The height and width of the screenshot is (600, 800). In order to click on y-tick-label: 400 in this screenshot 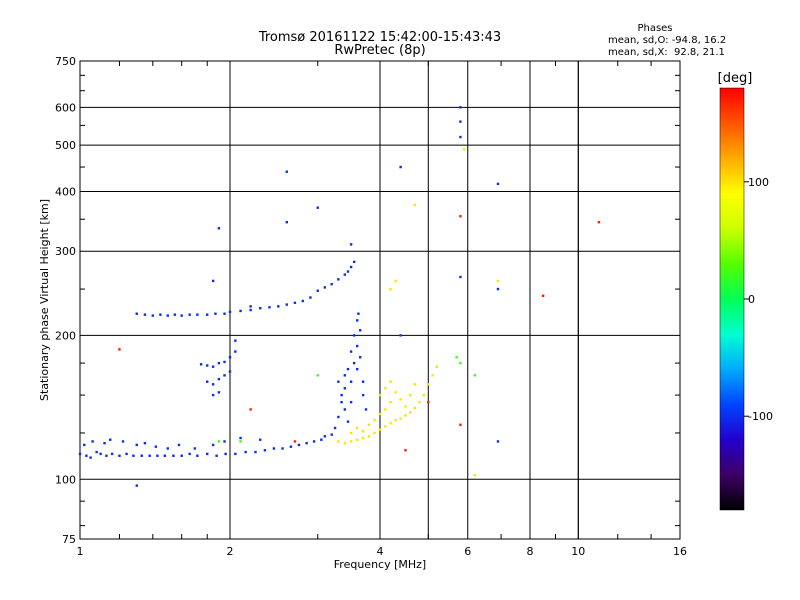, I will do `click(65, 191)`.